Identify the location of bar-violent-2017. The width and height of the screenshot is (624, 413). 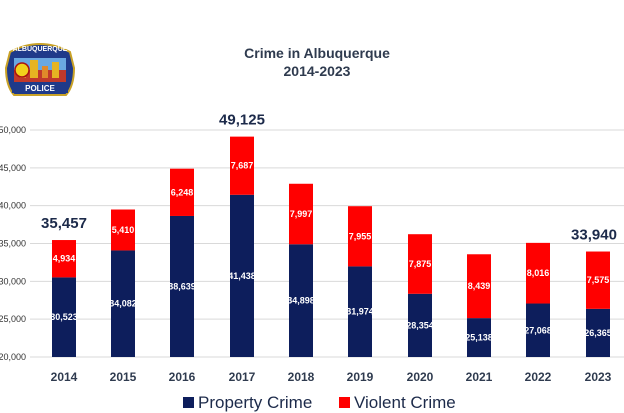
(242, 165).